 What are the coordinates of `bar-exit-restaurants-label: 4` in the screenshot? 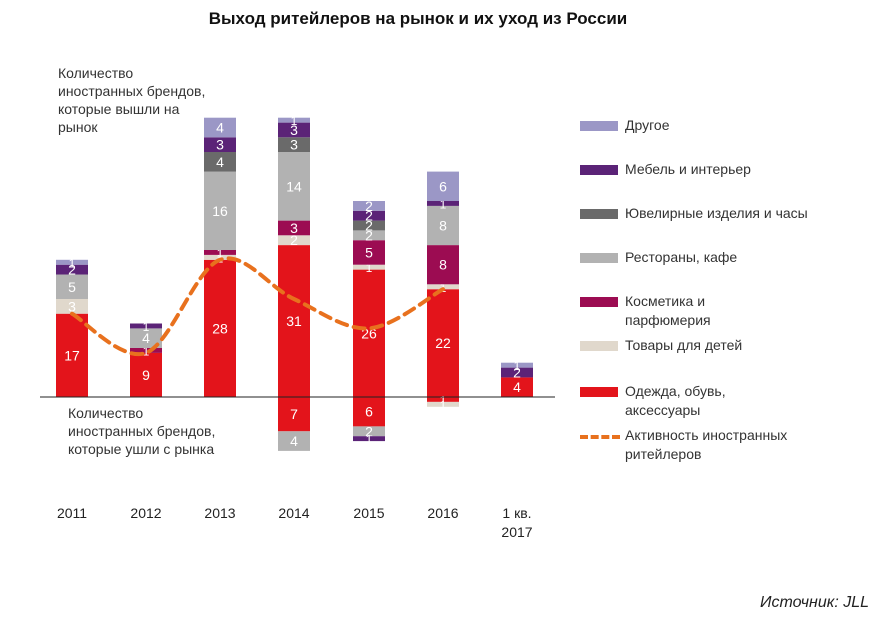 It's located at (294, 441).